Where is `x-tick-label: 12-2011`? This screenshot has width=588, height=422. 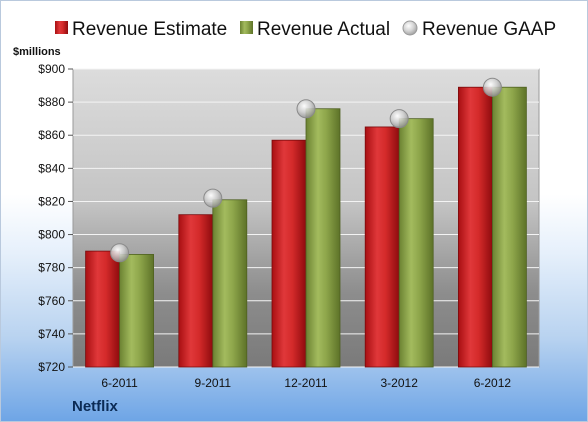
x-tick-label: 12-2011 is located at coordinates (305, 383).